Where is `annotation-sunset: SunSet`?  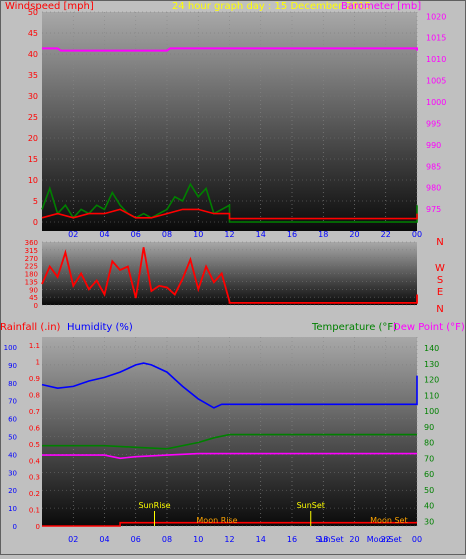 annotation-sunset: SunSet is located at coordinates (311, 505).